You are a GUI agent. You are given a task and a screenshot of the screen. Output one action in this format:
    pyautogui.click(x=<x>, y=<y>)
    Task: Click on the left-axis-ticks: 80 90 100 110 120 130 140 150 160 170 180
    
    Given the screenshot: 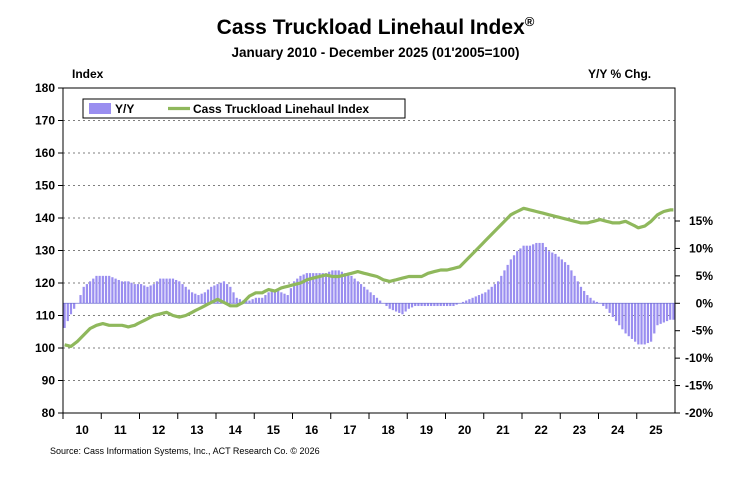 What is the action you would take?
    pyautogui.click(x=49, y=250)
    